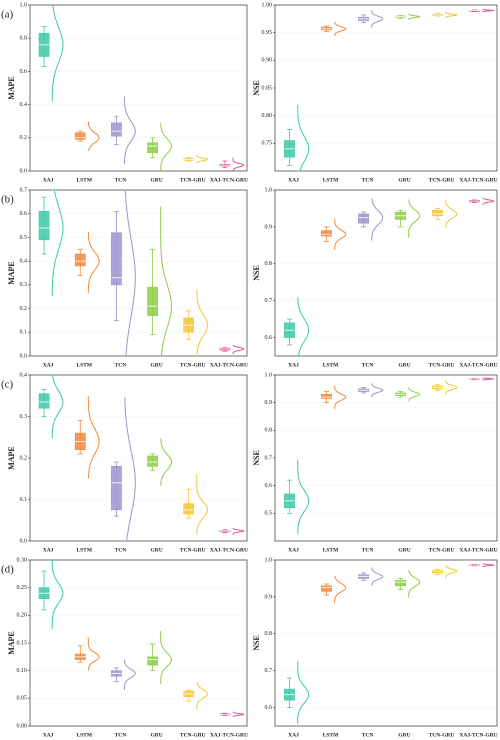  Describe the element at coordinates (24, 190) in the screenshot. I see `y-tick-label: 0.7` at that location.